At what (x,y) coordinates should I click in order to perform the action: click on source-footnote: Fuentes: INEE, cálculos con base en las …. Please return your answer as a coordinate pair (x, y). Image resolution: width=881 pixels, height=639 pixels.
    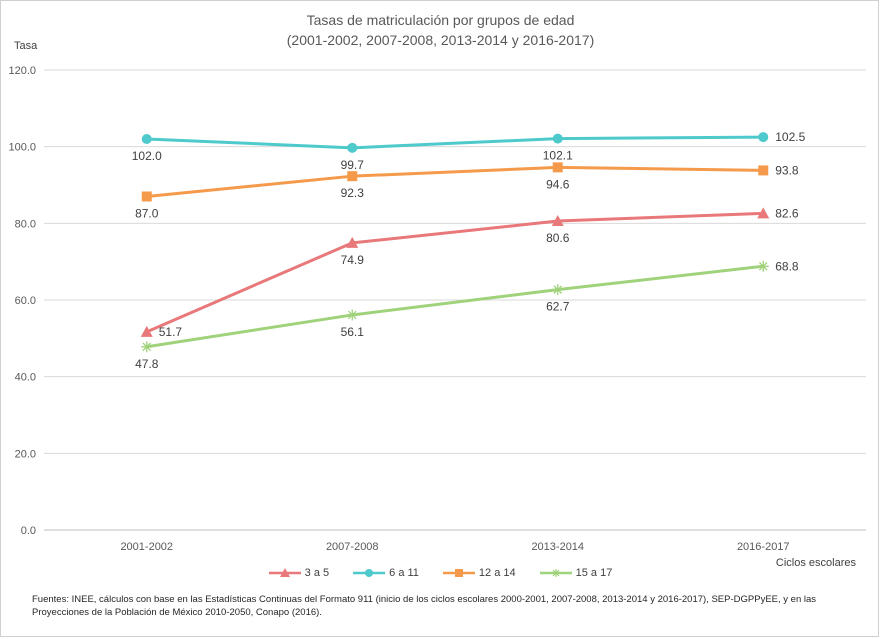
    Looking at the image, I should click on (424, 606).